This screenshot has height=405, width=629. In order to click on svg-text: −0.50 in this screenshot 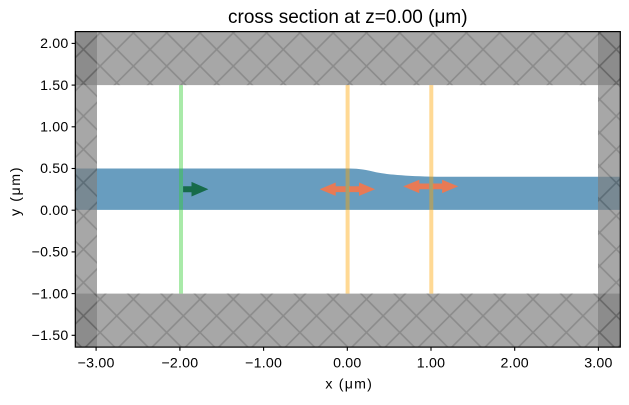, I will do `click(50, 253)`.